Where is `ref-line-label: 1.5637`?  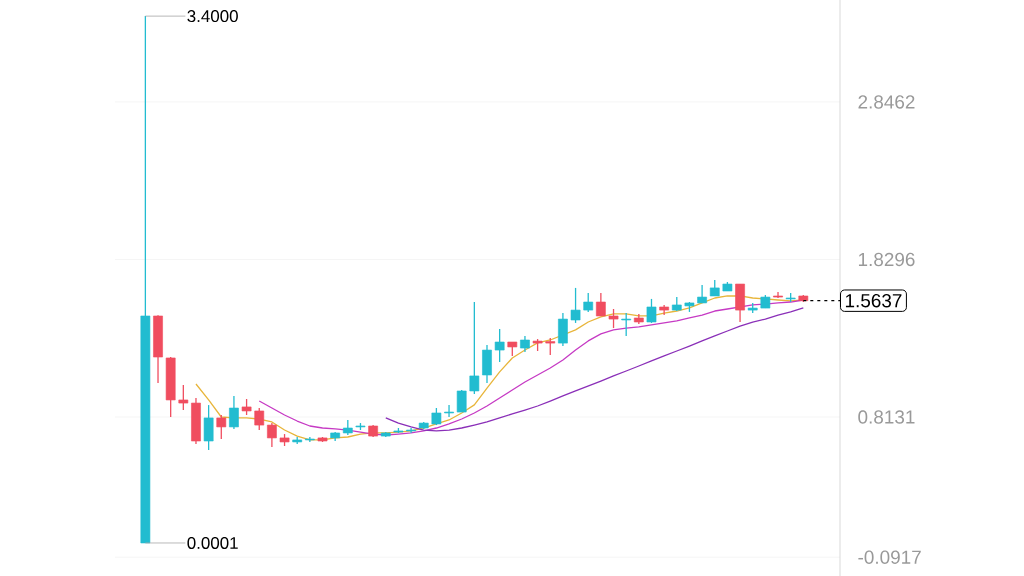
ref-line-label: 1.5637 is located at coordinates (873, 300).